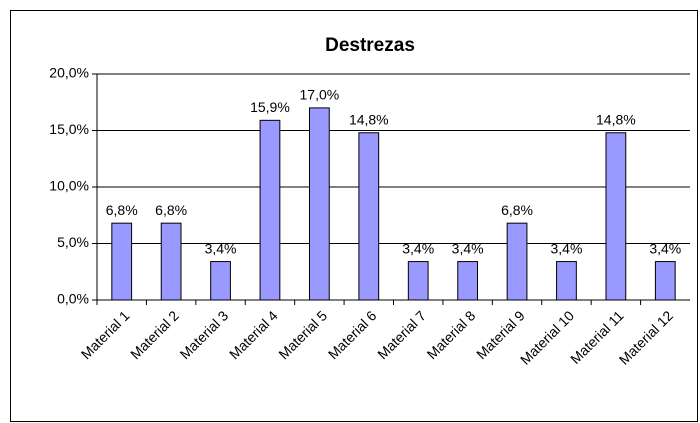 The width and height of the screenshot is (700, 423). Describe the element at coordinates (370, 45) in the screenshot. I see `chart-title: Destrezas` at that location.